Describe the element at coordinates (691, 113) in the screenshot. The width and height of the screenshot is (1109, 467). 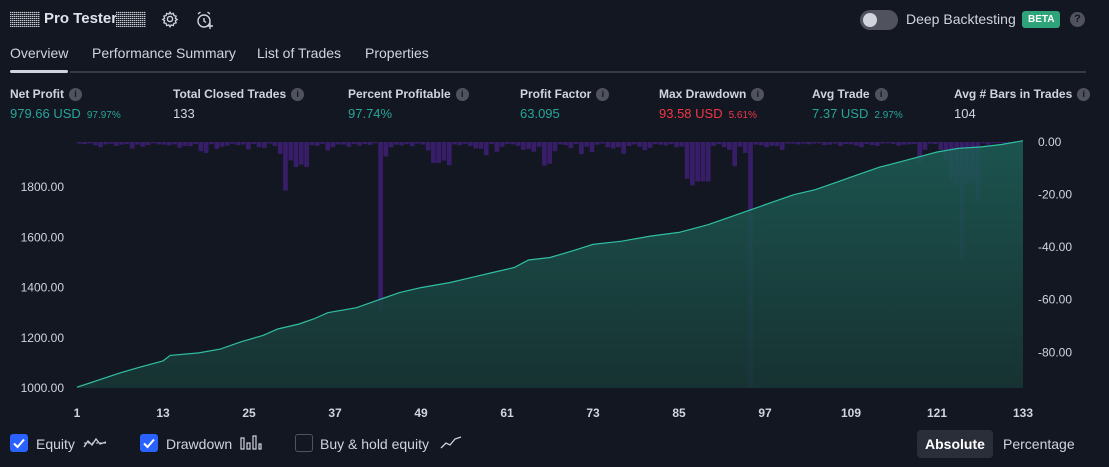
I see `metric-value: 93.58 USD` at that location.